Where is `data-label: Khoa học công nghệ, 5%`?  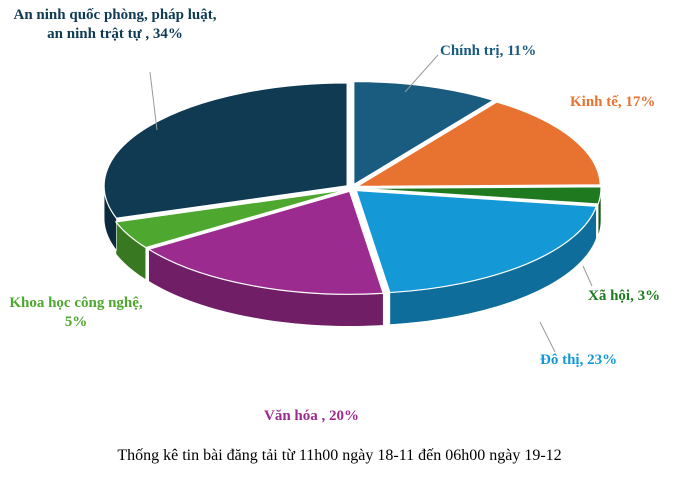
data-label: Khoa học công nghệ, 5% is located at coordinates (76, 312).